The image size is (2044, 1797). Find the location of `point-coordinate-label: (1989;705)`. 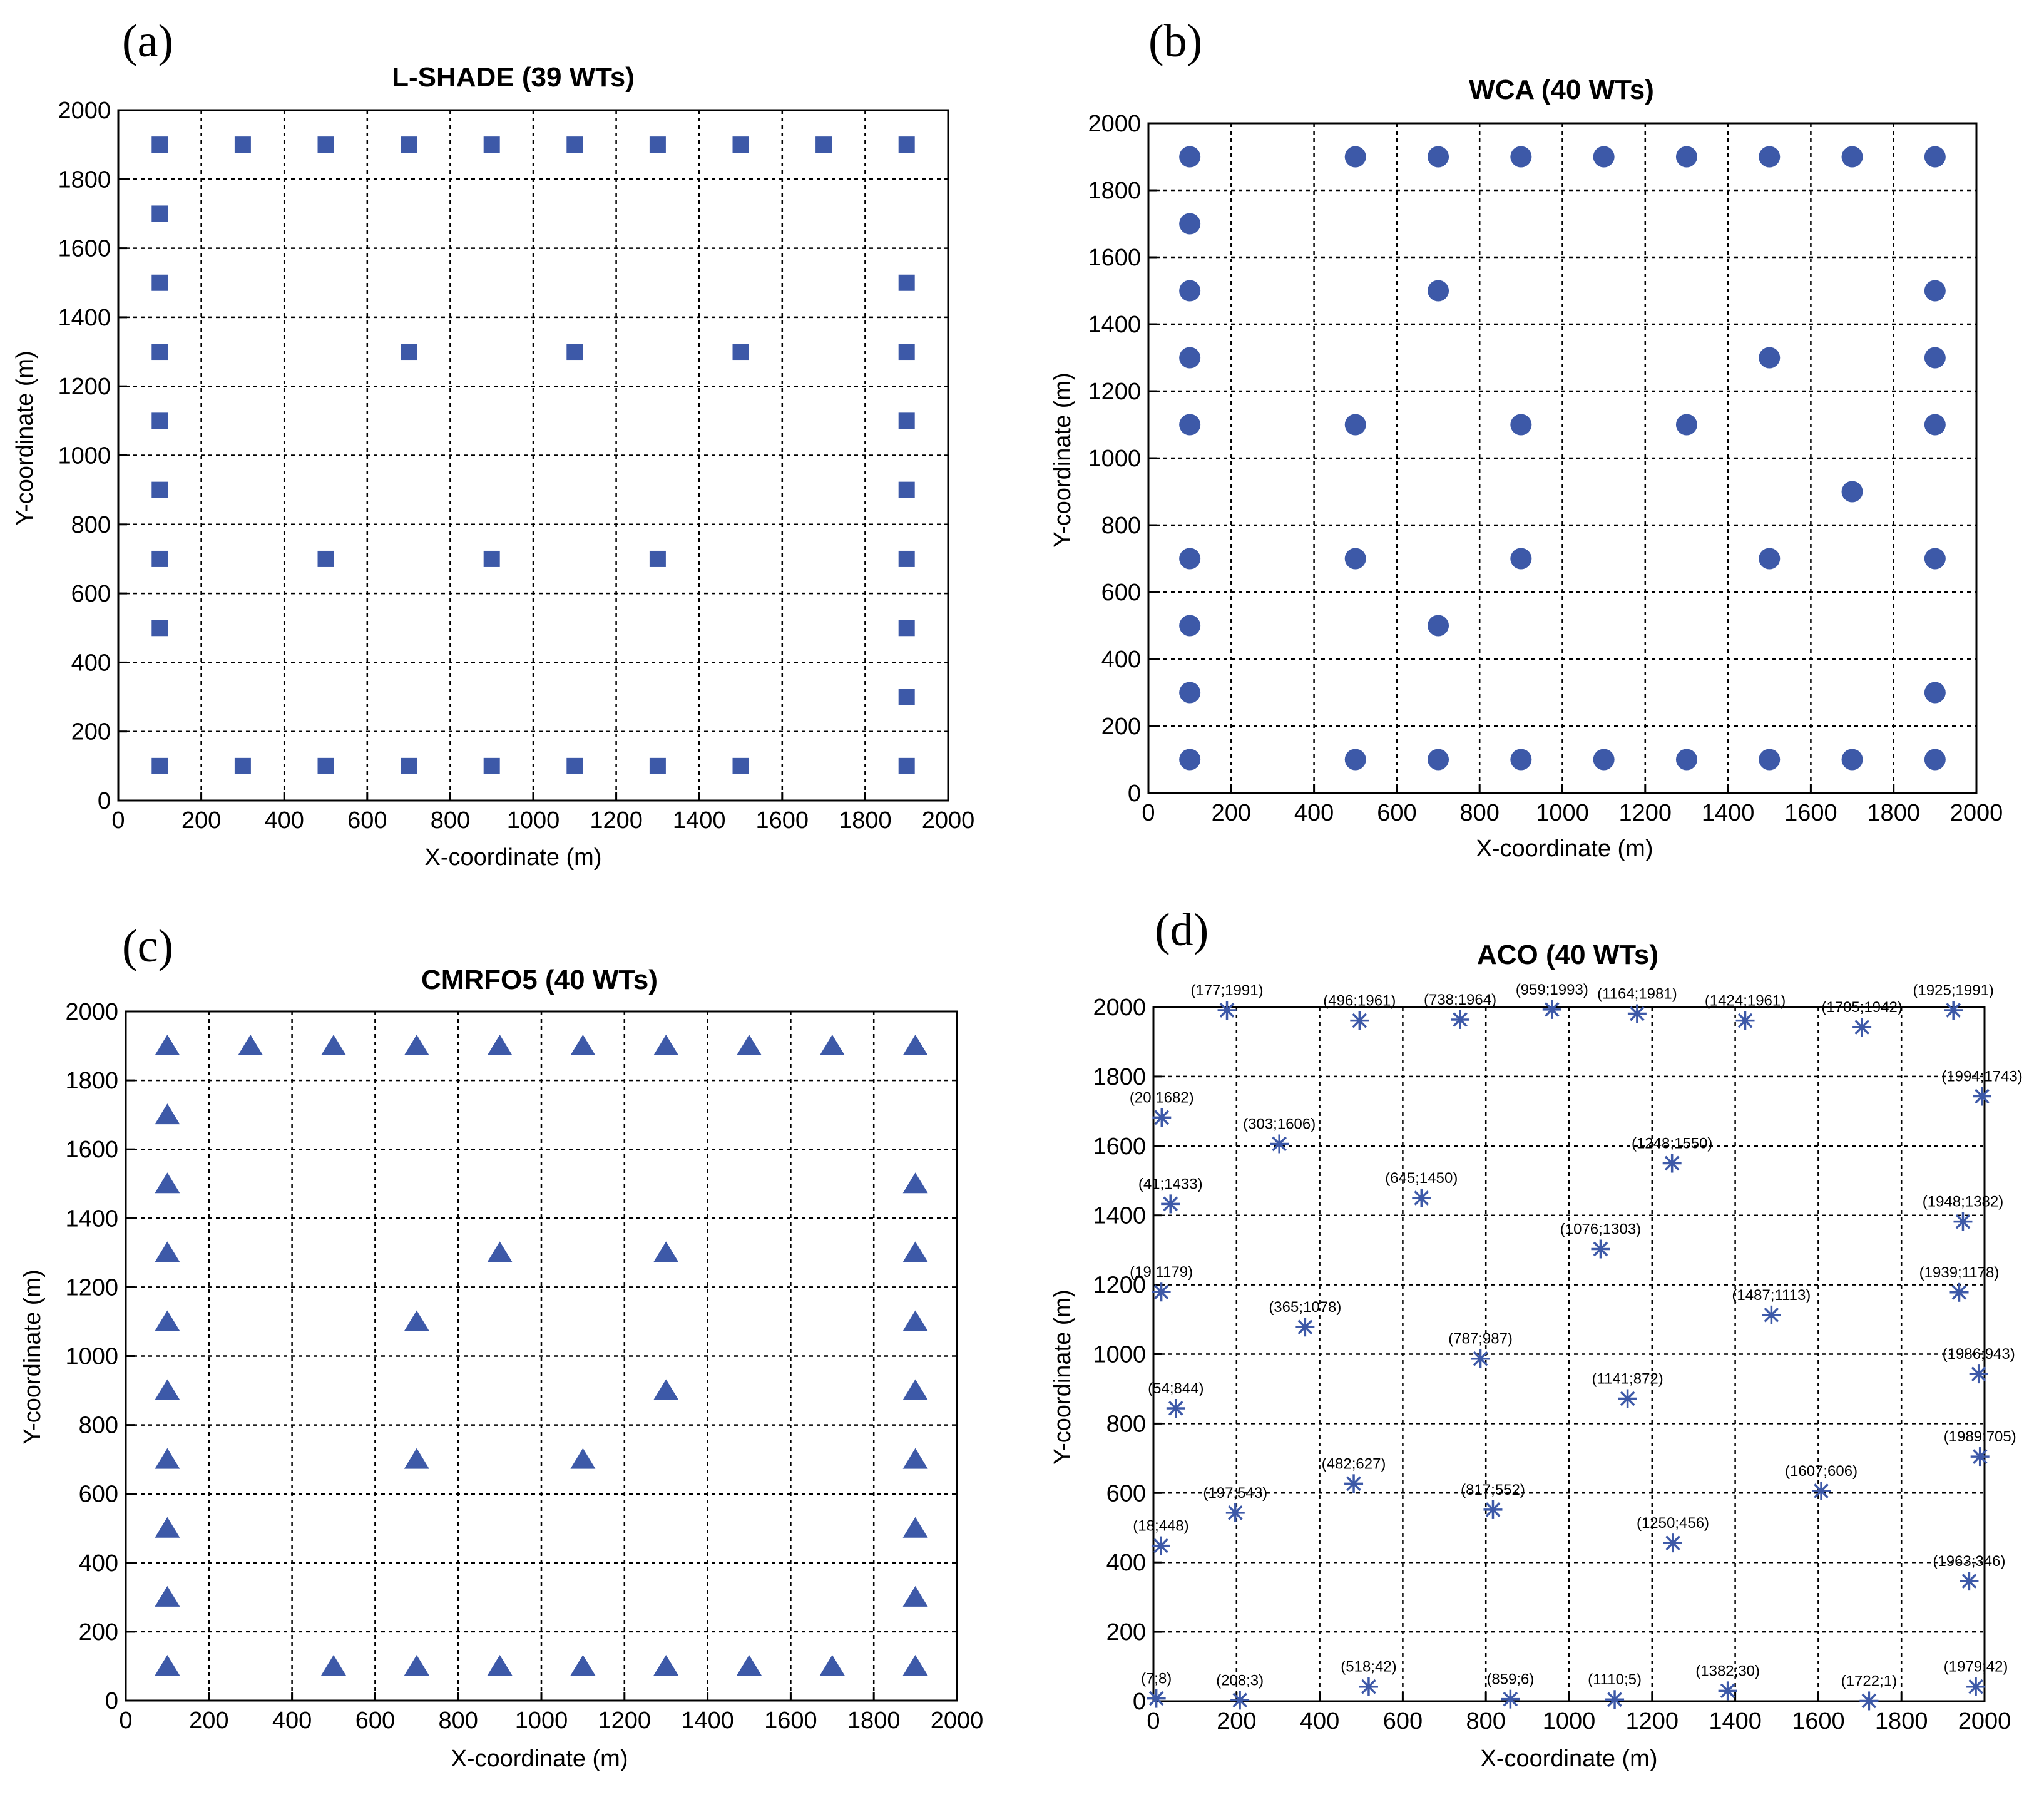

point-coordinate-label: (1989;705) is located at coordinates (1980, 1436).